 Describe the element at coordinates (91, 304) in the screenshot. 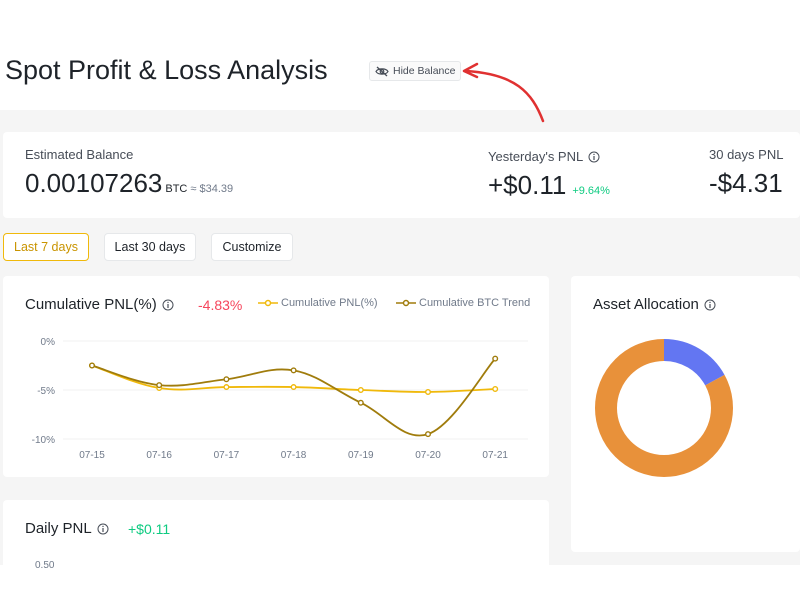

I see `cumulative-pnl-title: Cumulative PNL(%)` at that location.